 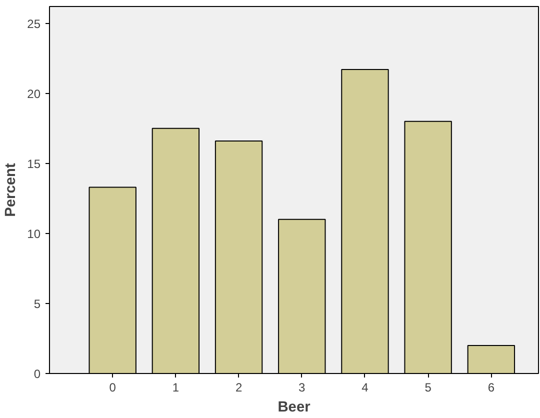 I want to click on y-tick-label: 10, so click(x=34, y=233).